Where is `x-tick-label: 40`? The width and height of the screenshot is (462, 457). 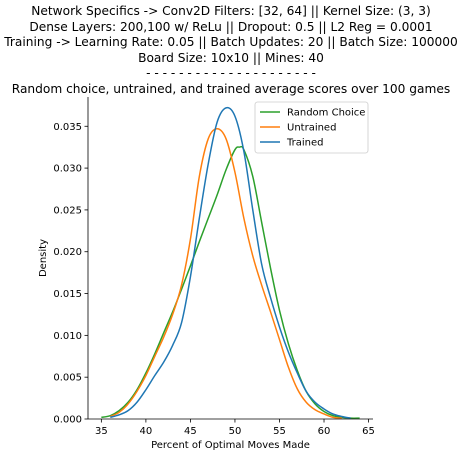 x-tick-label: 40 is located at coordinates (146, 431).